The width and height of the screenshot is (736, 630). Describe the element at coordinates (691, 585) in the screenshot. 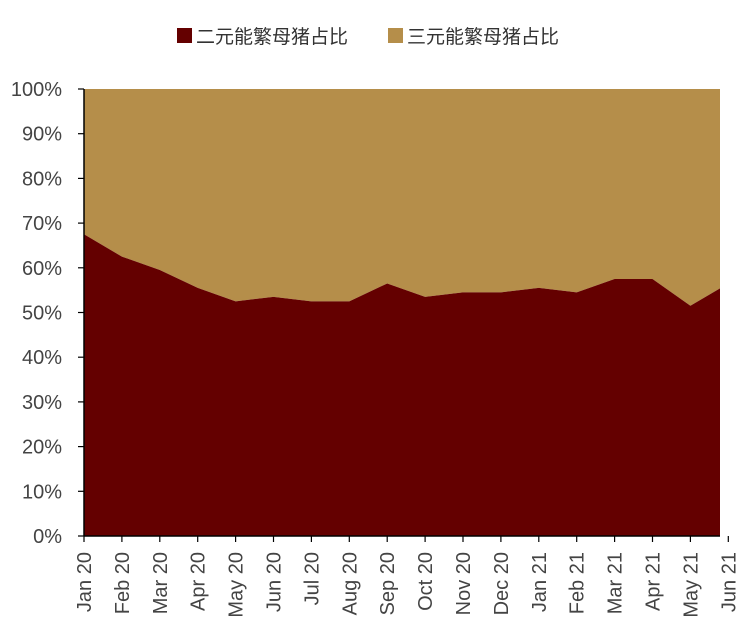

I see `x-tick-label: May 21` at that location.